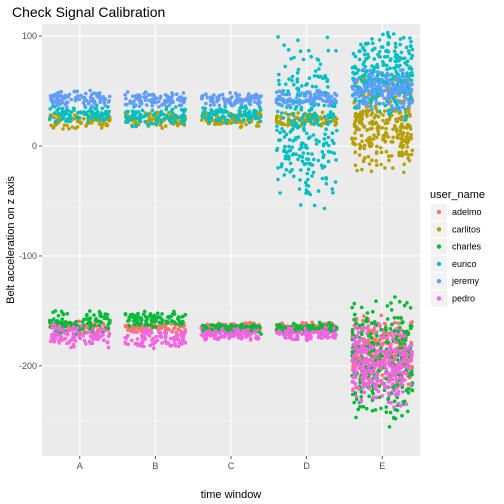  Describe the element at coordinates (306, 466) in the screenshot. I see `x-tick-label: D` at that location.